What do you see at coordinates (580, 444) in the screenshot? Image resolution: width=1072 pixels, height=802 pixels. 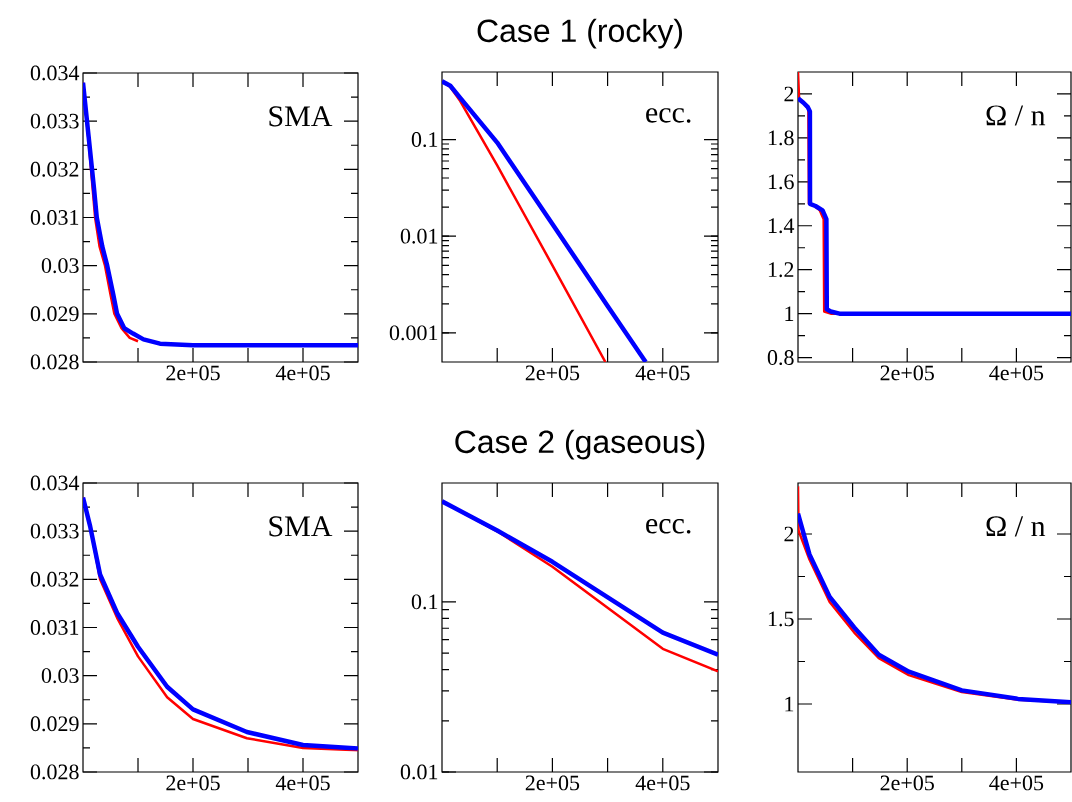 I see `chart-title: Case 2 (gaseous)` at bounding box center [580, 444].